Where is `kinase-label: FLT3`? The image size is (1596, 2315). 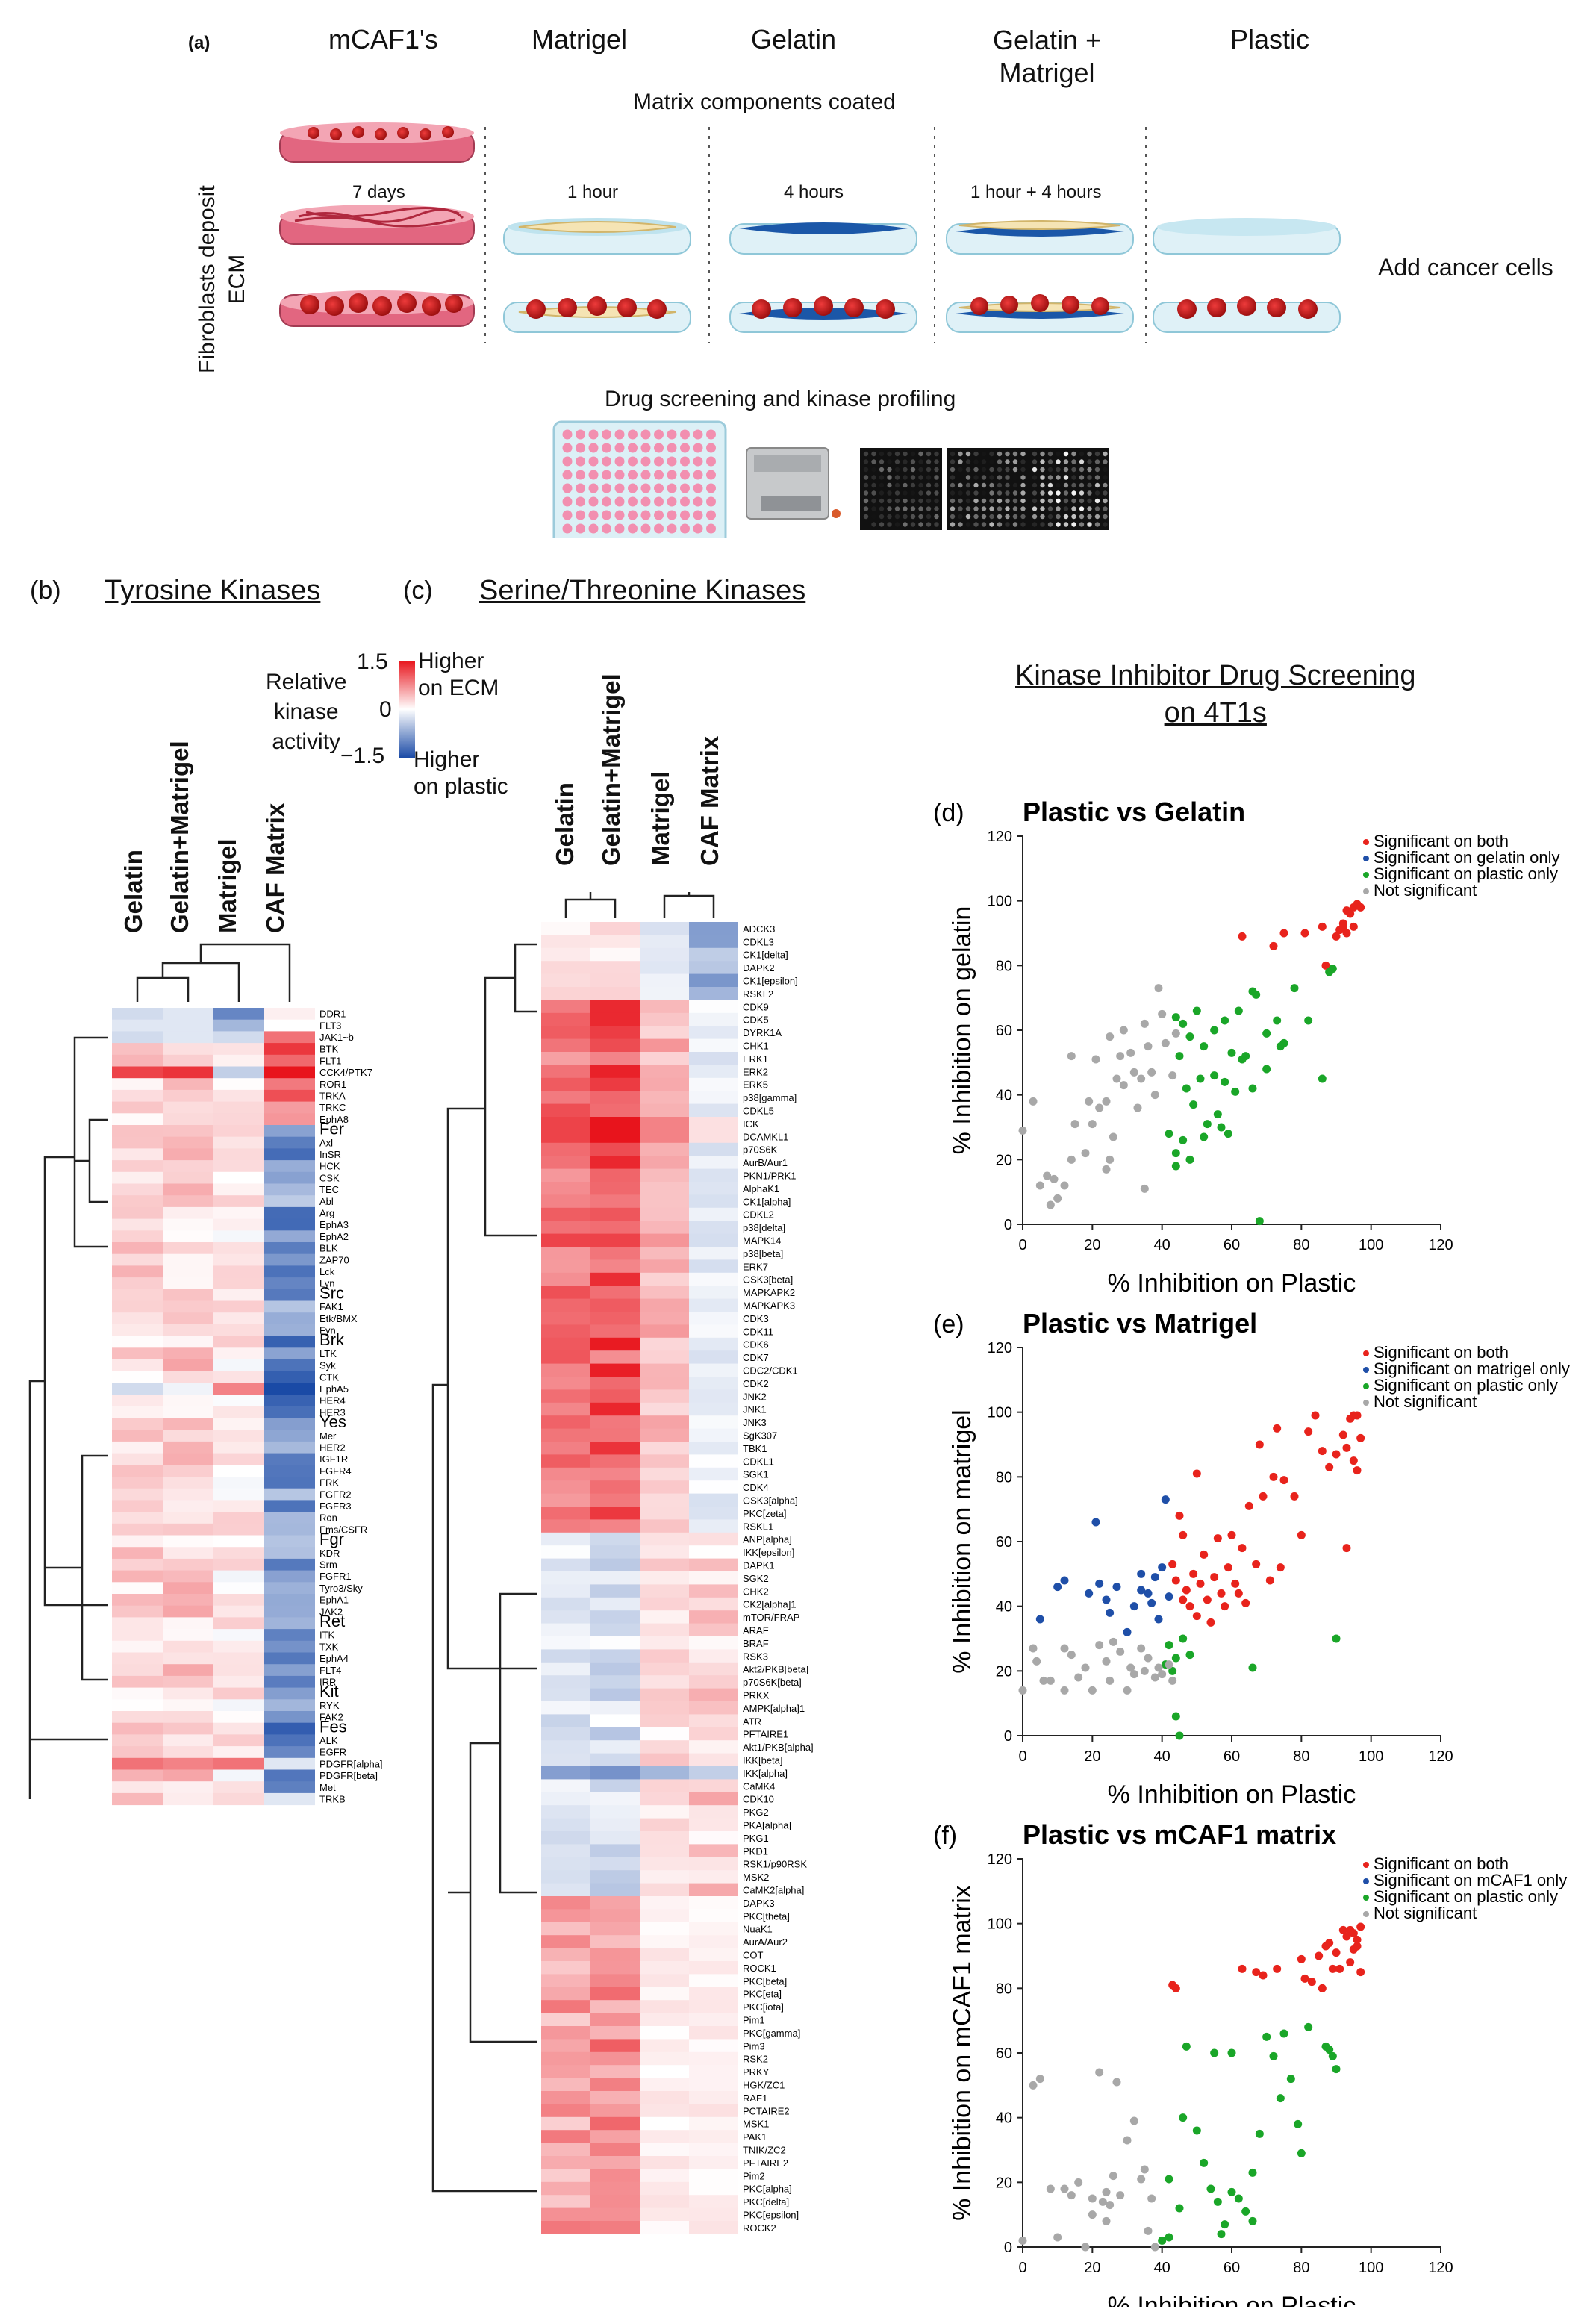 kinase-label: FLT3 is located at coordinates (330, 1025).